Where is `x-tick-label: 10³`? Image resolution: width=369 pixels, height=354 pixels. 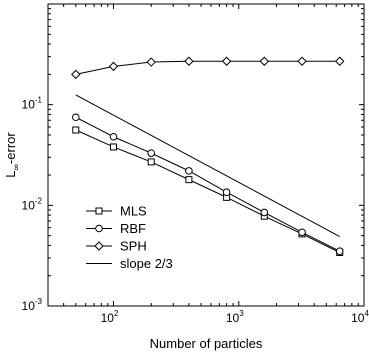
x-tick-label: 10³ is located at coordinates (235, 317).